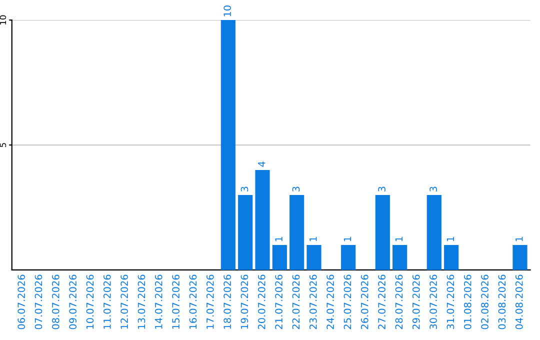  What do you see at coordinates (519, 302) in the screenshot?
I see `x-tick-label: 04.08.2026` at bounding box center [519, 302].